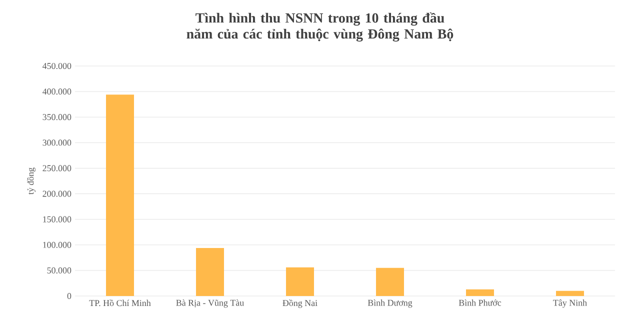  What do you see at coordinates (69, 296) in the screenshot?
I see `y-tick-label: 0` at bounding box center [69, 296].